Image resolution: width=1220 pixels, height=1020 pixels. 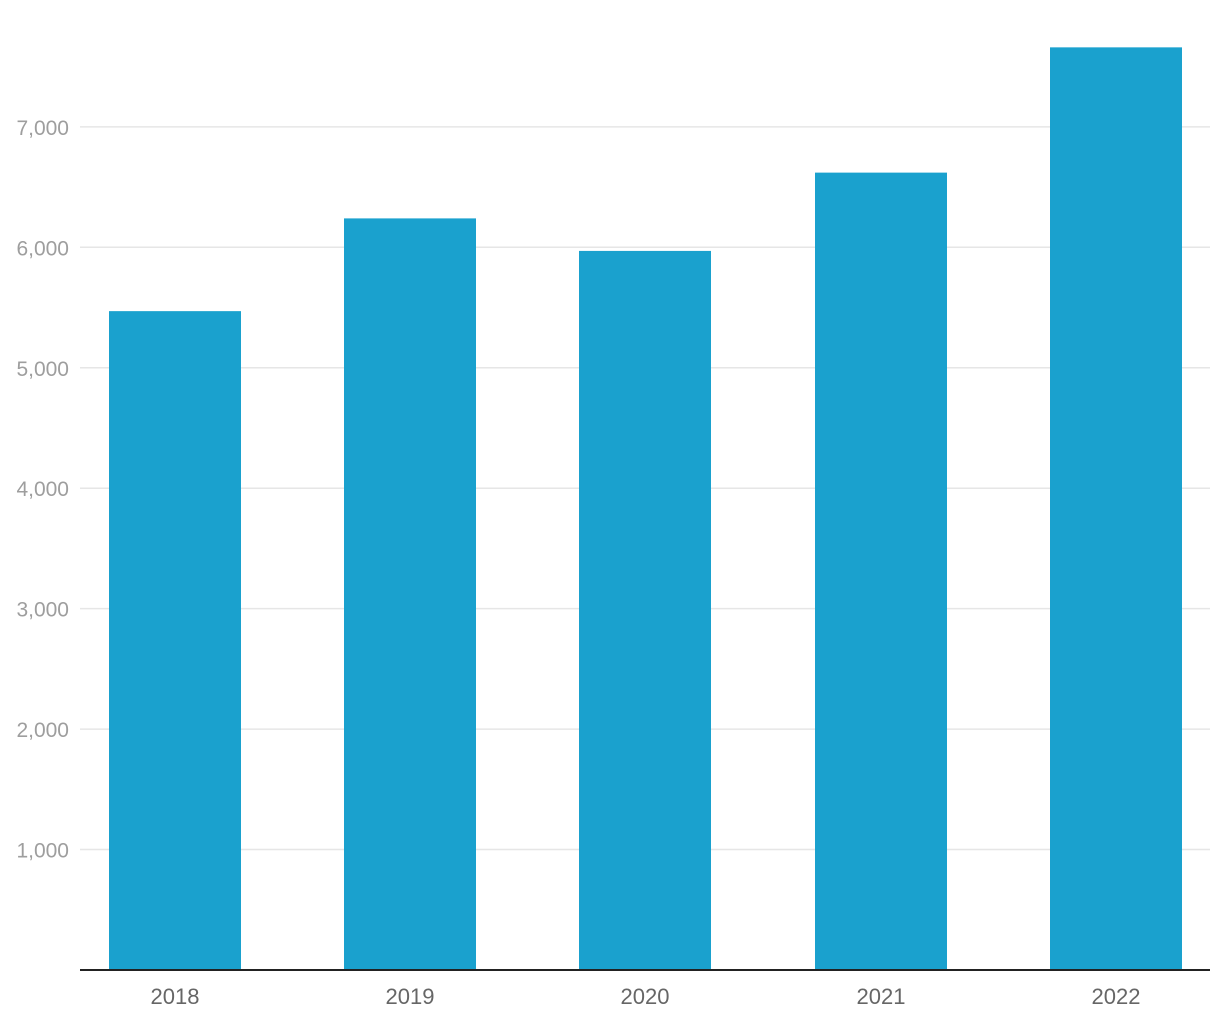 What do you see at coordinates (42, 128) in the screenshot?
I see `y-tick-label: 7,000` at bounding box center [42, 128].